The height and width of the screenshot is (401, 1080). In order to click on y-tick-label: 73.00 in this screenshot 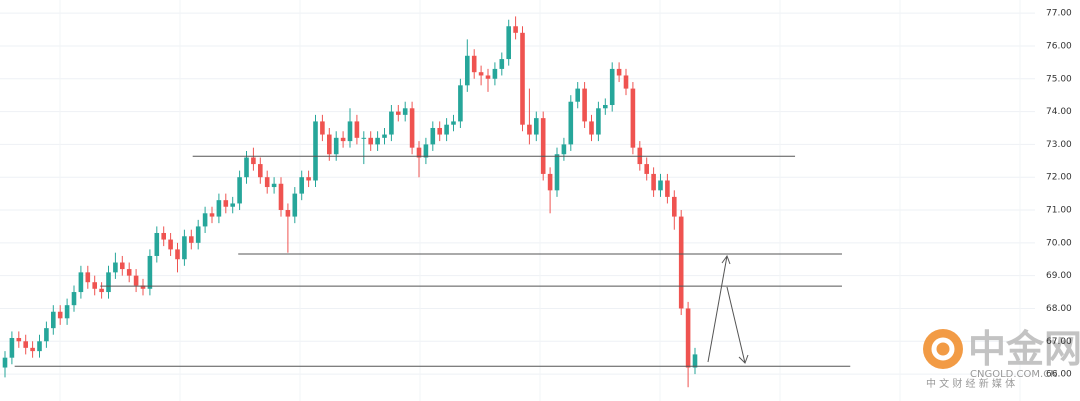, I will do `click(1059, 145)`.